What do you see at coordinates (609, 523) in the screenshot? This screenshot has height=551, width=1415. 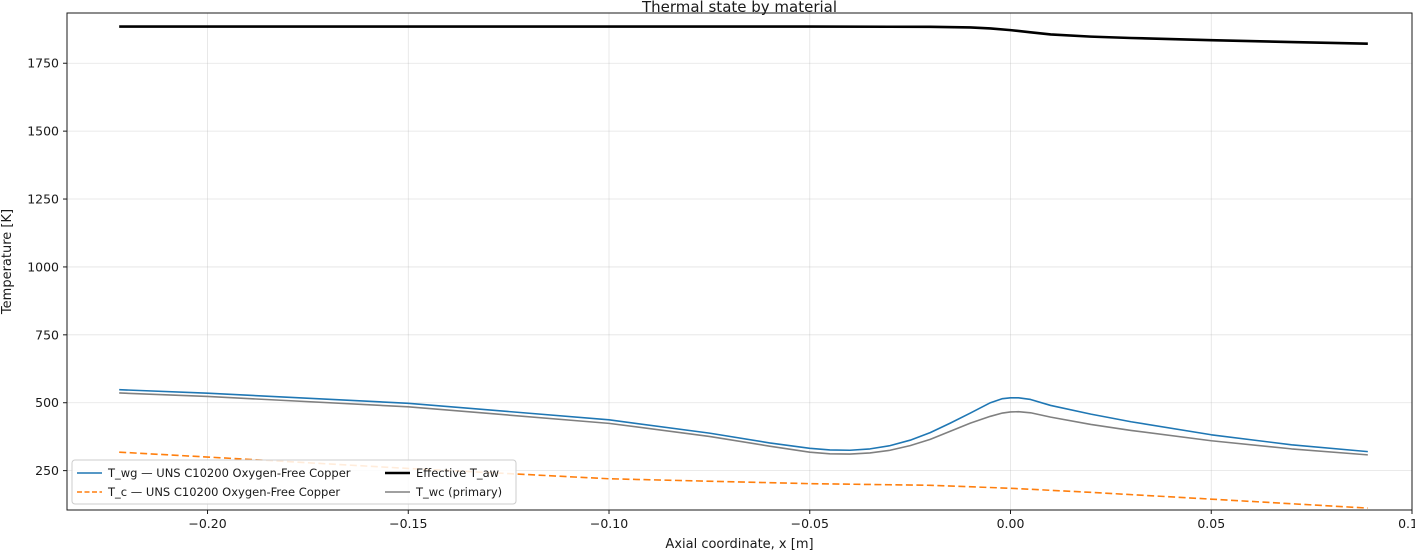 I see `x-tick-label: −0.10` at bounding box center [609, 523].